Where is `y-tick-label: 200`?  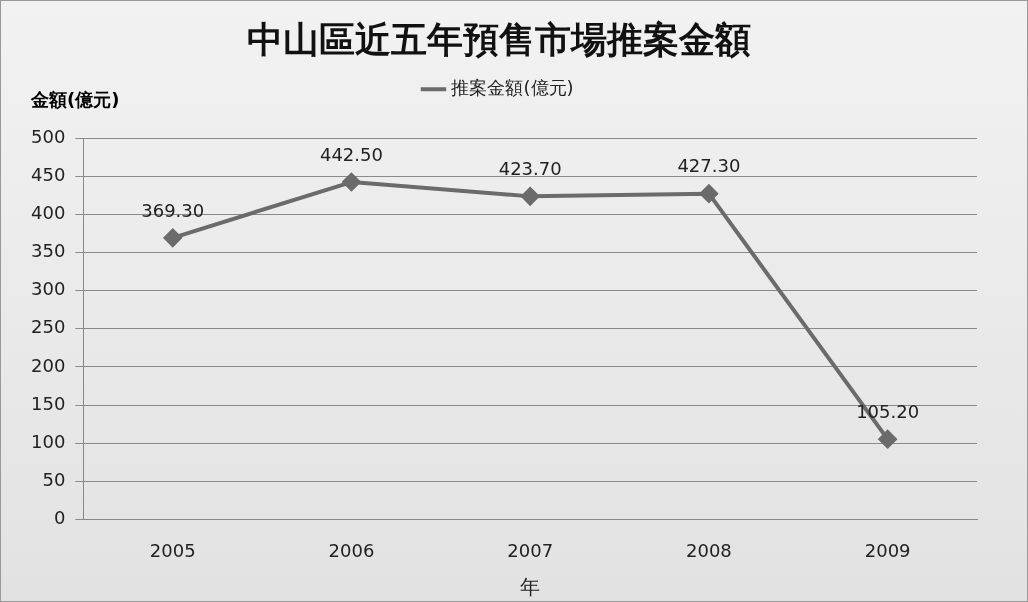 y-tick-label: 200 is located at coordinates (48, 365).